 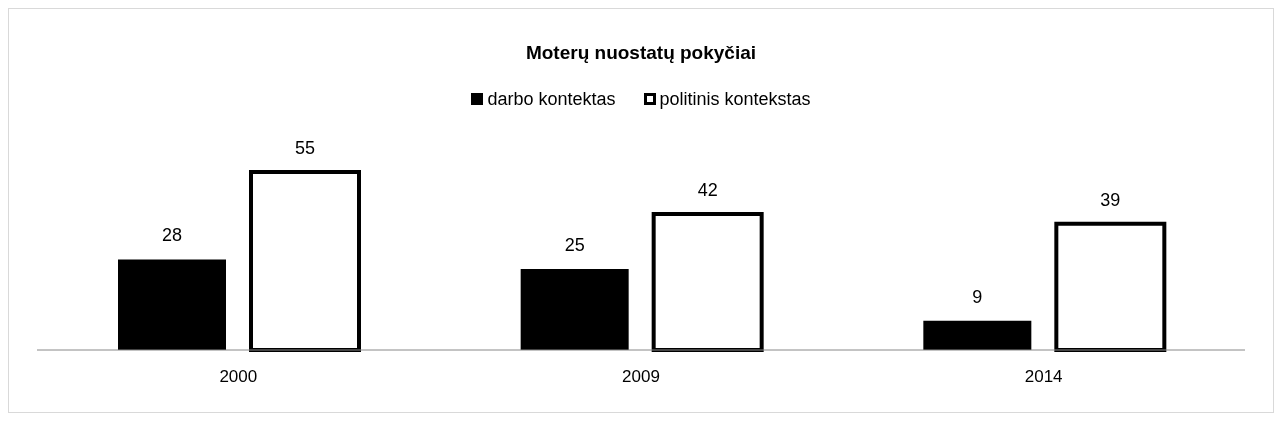 What do you see at coordinates (707, 190) in the screenshot?
I see `data-label: 42` at bounding box center [707, 190].